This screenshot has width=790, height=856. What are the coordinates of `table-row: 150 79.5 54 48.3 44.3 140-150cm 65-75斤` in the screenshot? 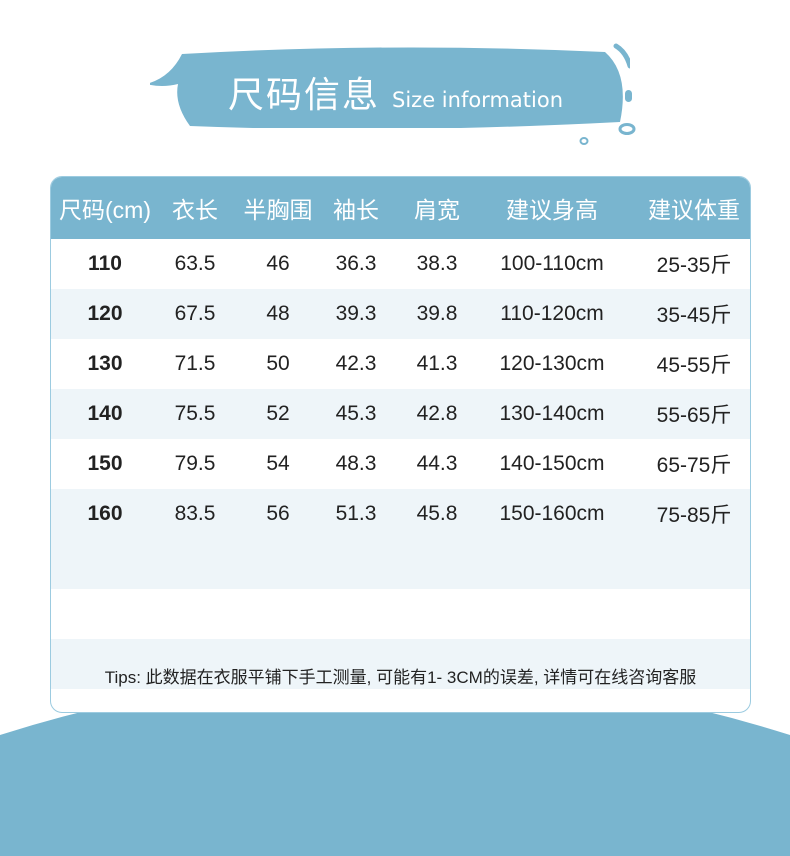 It's located at (400, 464).